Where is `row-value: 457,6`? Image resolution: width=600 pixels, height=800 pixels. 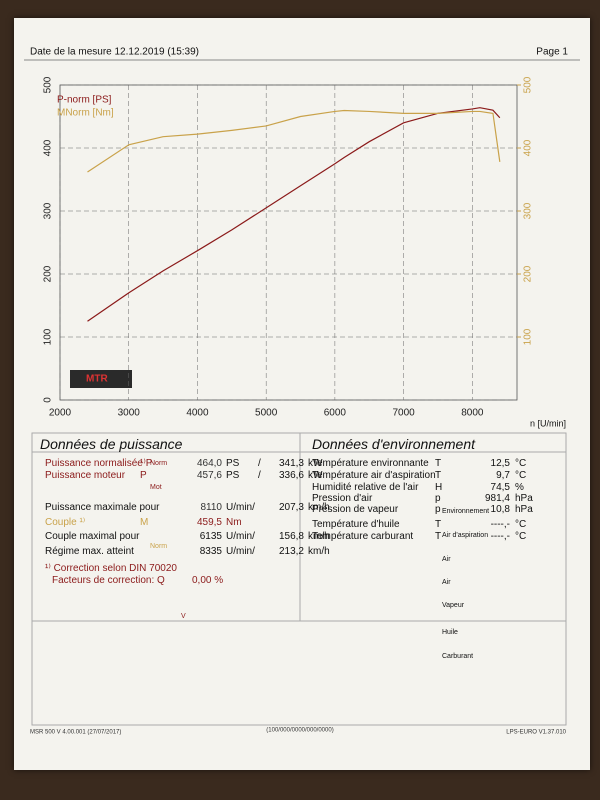 row-value: 457,6 is located at coordinates (209, 475).